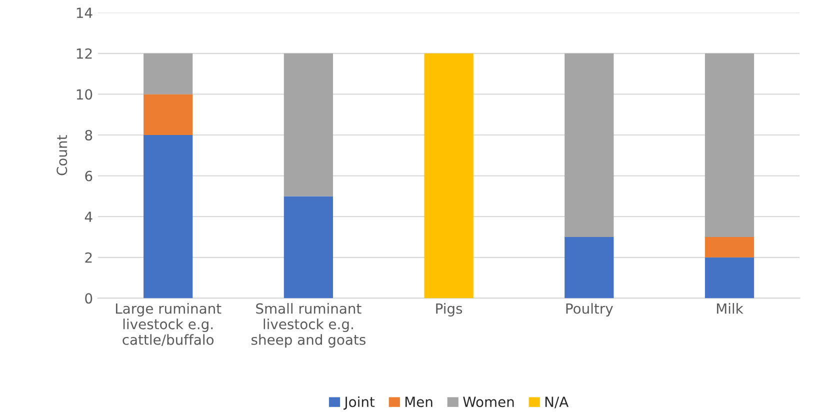 Image resolution: width=816 pixels, height=420 pixels. What do you see at coordinates (84, 53) in the screenshot?
I see `y-tick-label: 12` at bounding box center [84, 53].